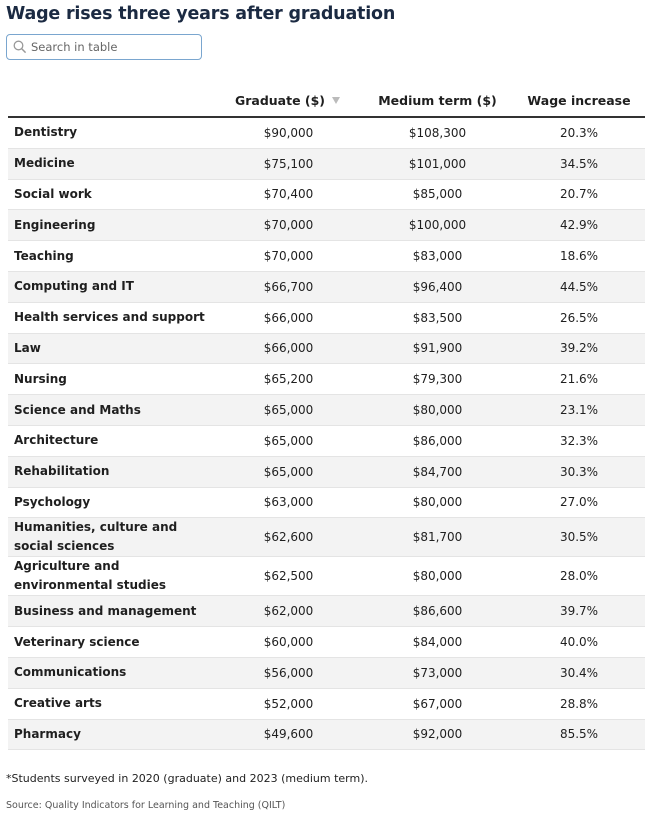 The height and width of the screenshot is (823, 650). Describe the element at coordinates (326, 441) in the screenshot. I see `table-row: Architecture $65,000 $86,000 32.3%` at that location.